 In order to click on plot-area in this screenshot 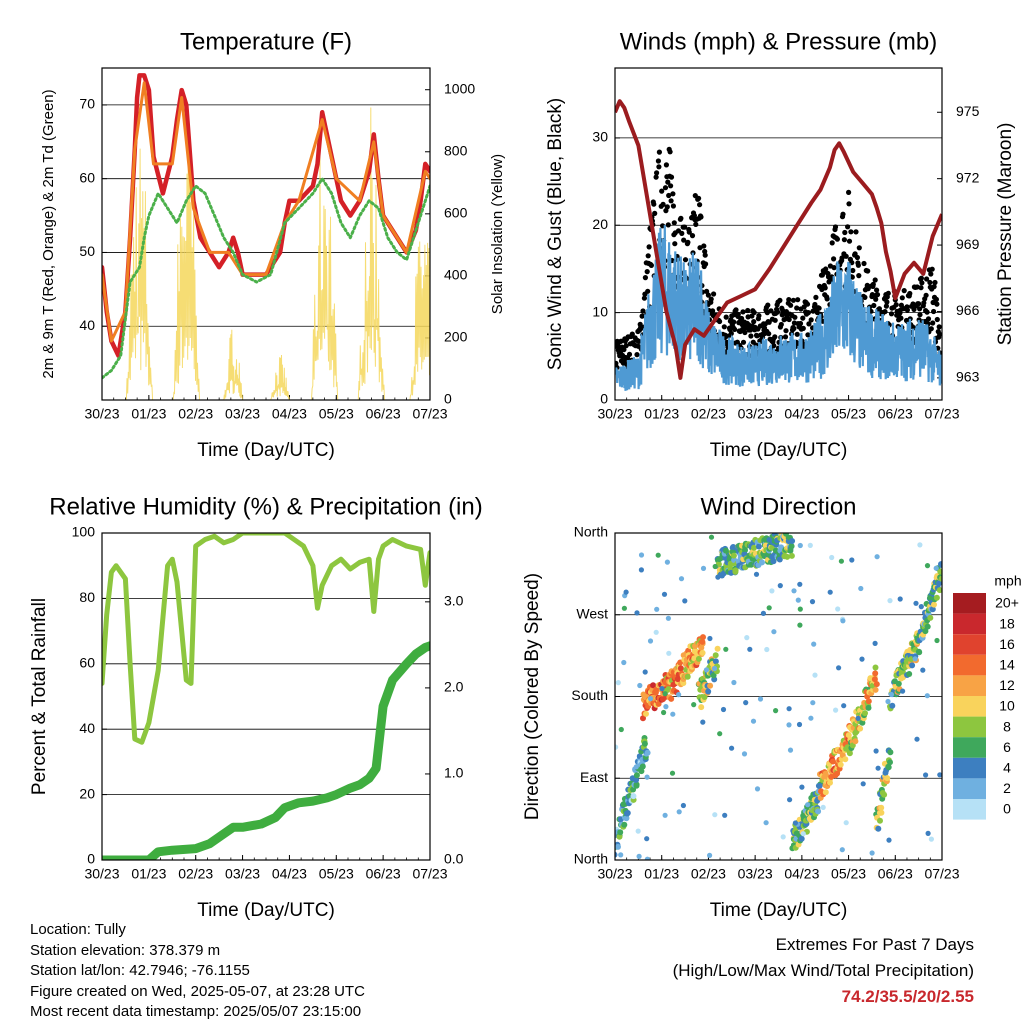, I will do `click(778, 696)`.